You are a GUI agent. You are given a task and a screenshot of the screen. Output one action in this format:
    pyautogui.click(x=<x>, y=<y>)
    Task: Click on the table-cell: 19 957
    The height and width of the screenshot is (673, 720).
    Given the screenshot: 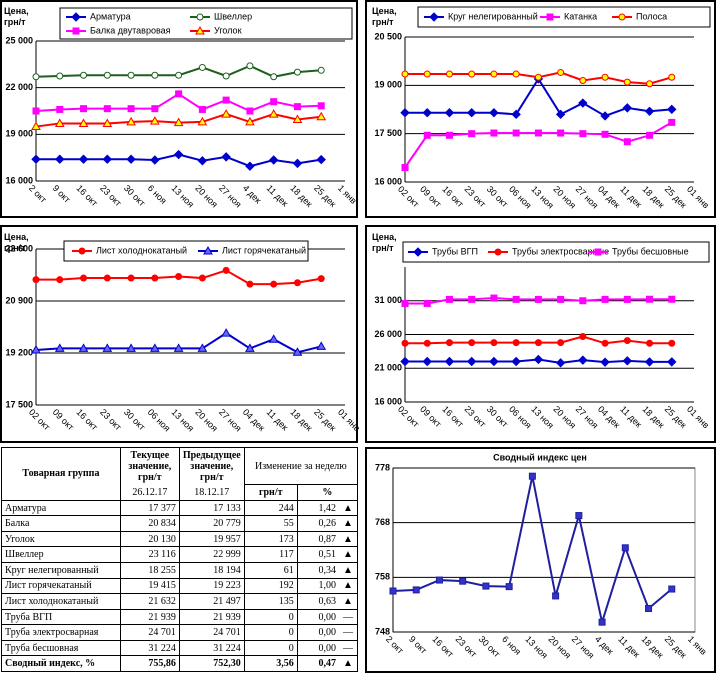 What is the action you would take?
    pyautogui.click(x=211, y=539)
    